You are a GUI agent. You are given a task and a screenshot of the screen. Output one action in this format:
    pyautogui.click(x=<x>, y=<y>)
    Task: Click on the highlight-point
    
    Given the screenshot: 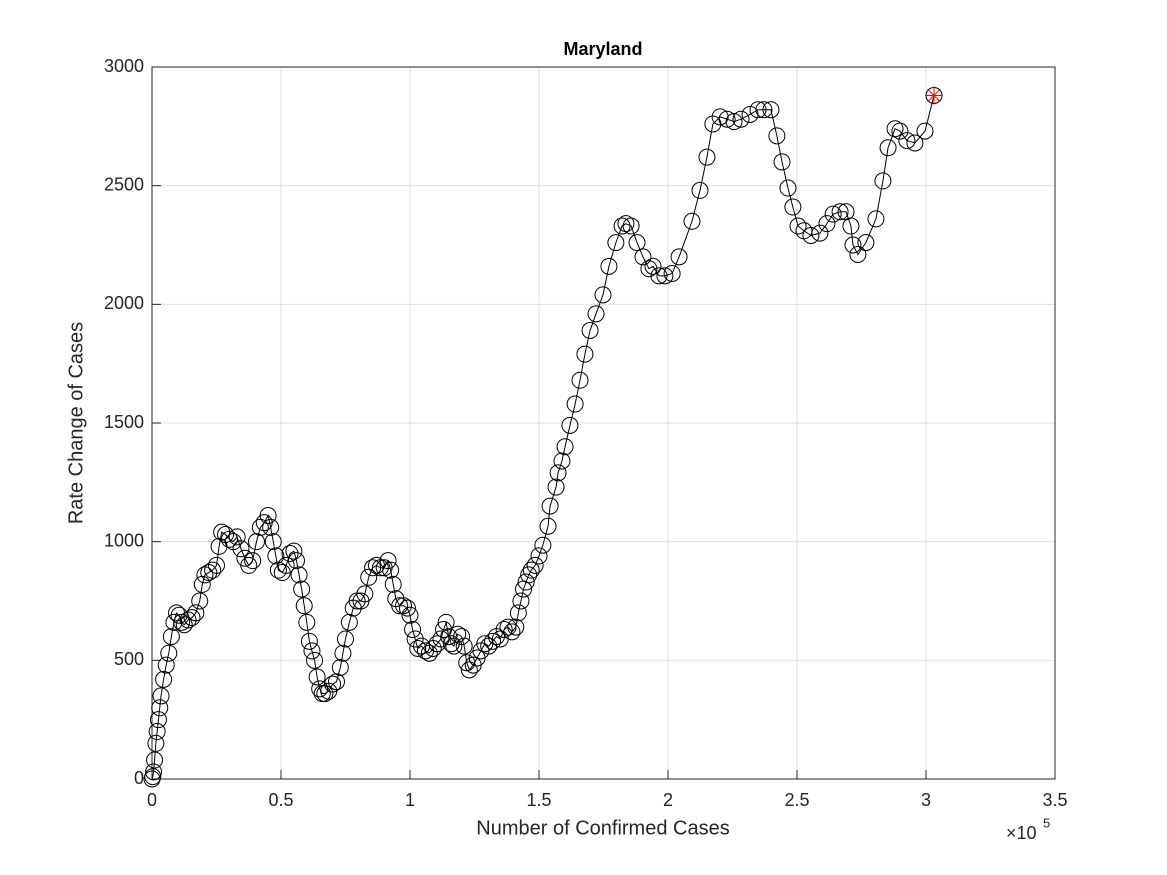 What is the action you would take?
    pyautogui.click(x=933, y=95)
    